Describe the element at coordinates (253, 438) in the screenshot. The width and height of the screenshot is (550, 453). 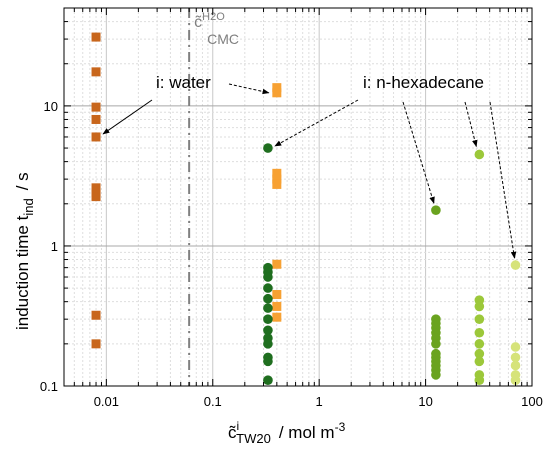
I see `x-axis-title-sub: TW20` at that location.